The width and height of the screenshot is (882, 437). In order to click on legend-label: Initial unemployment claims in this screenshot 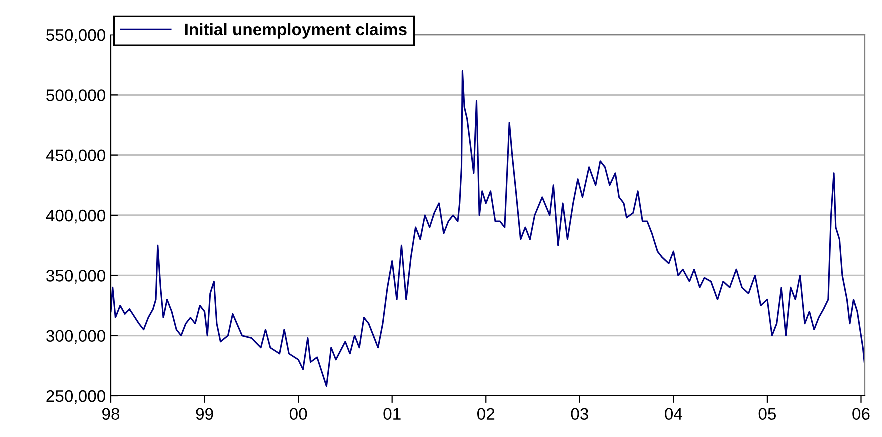, I will do `click(296, 31)`.